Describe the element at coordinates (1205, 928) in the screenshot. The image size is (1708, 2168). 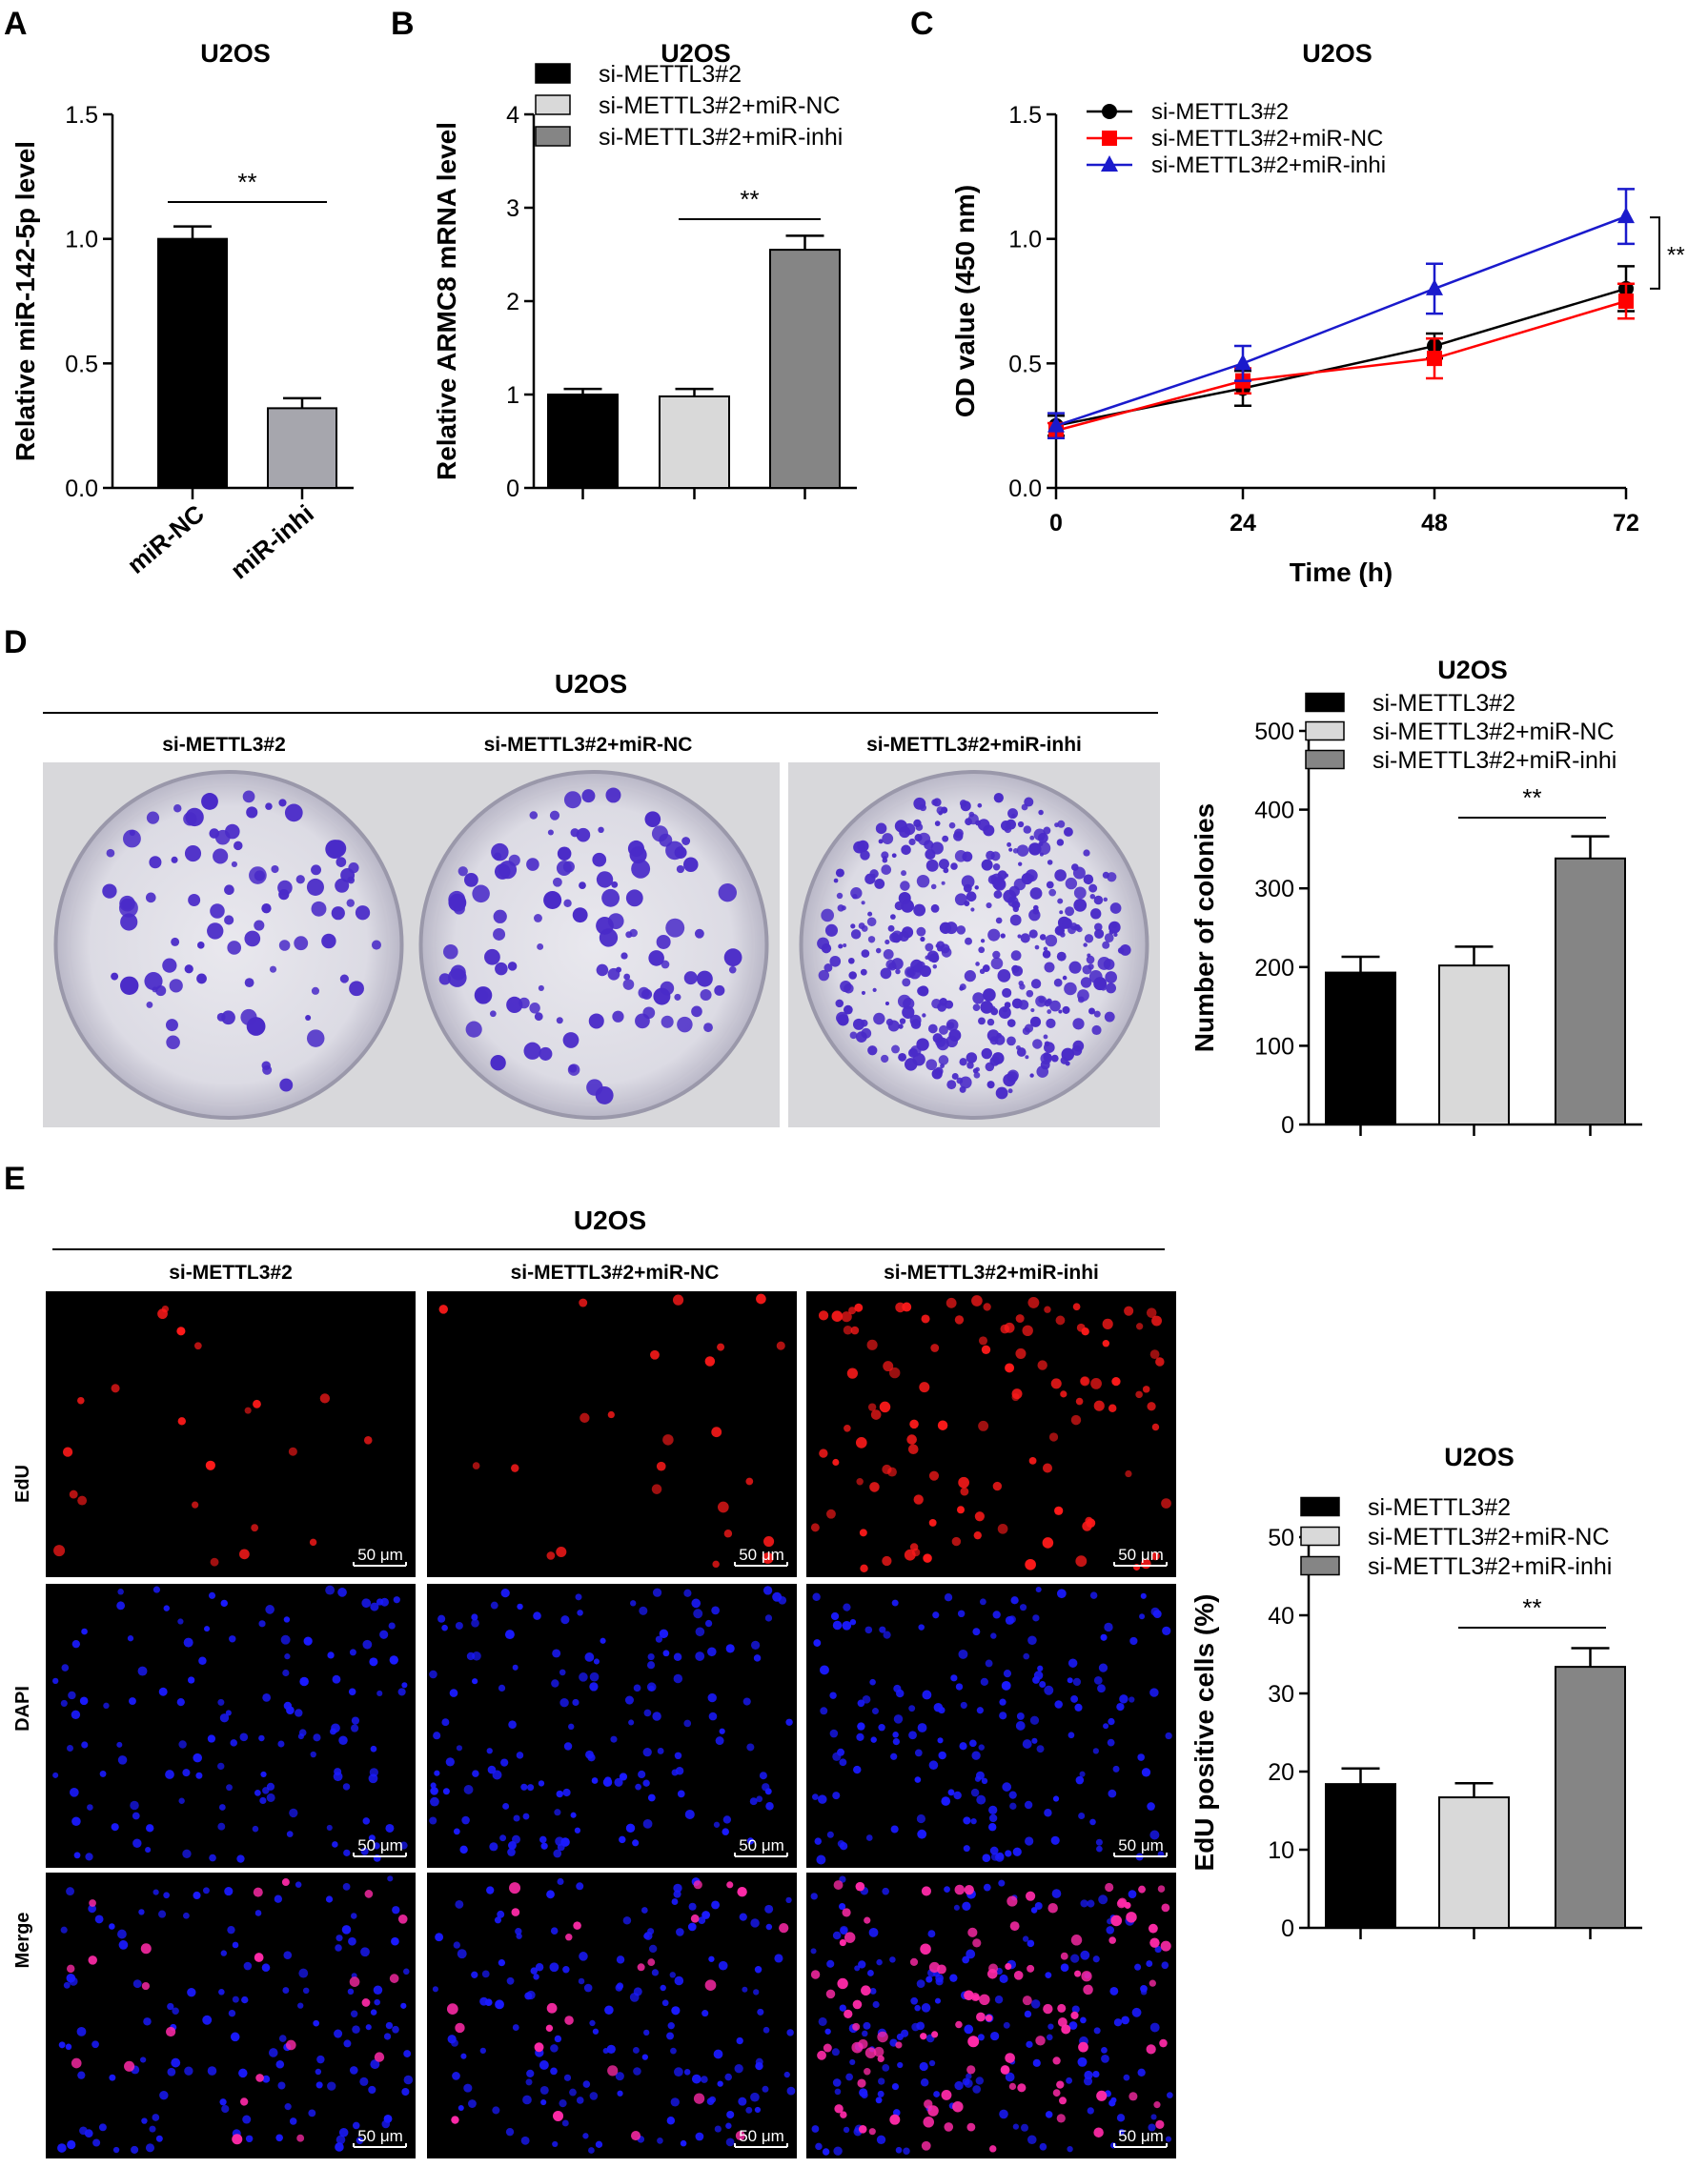
I see `y-axis-label: Number of colonies` at that location.